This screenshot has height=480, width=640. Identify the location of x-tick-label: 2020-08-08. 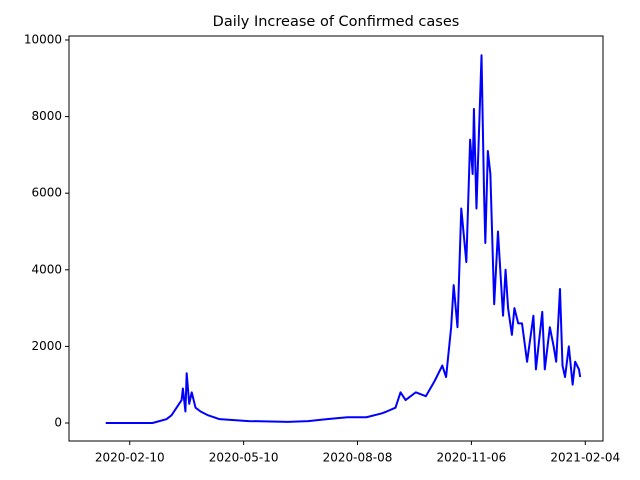
(358, 458).